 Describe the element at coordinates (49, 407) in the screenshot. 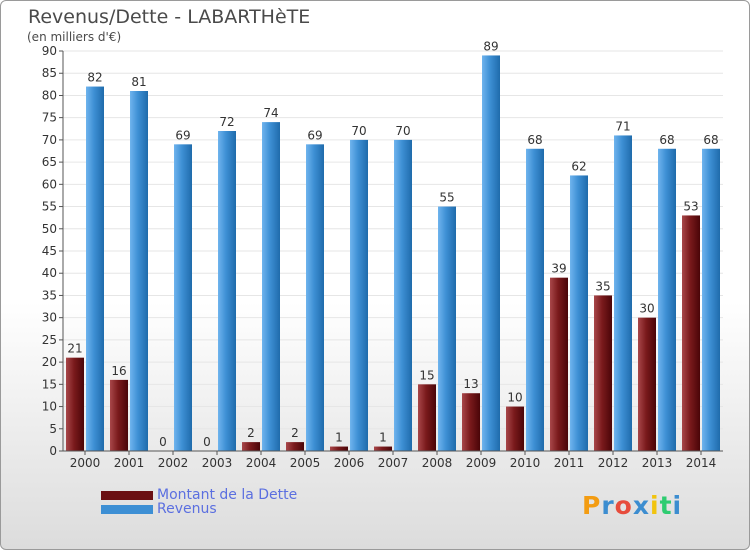

I see `y-tick-label: 10` at that location.